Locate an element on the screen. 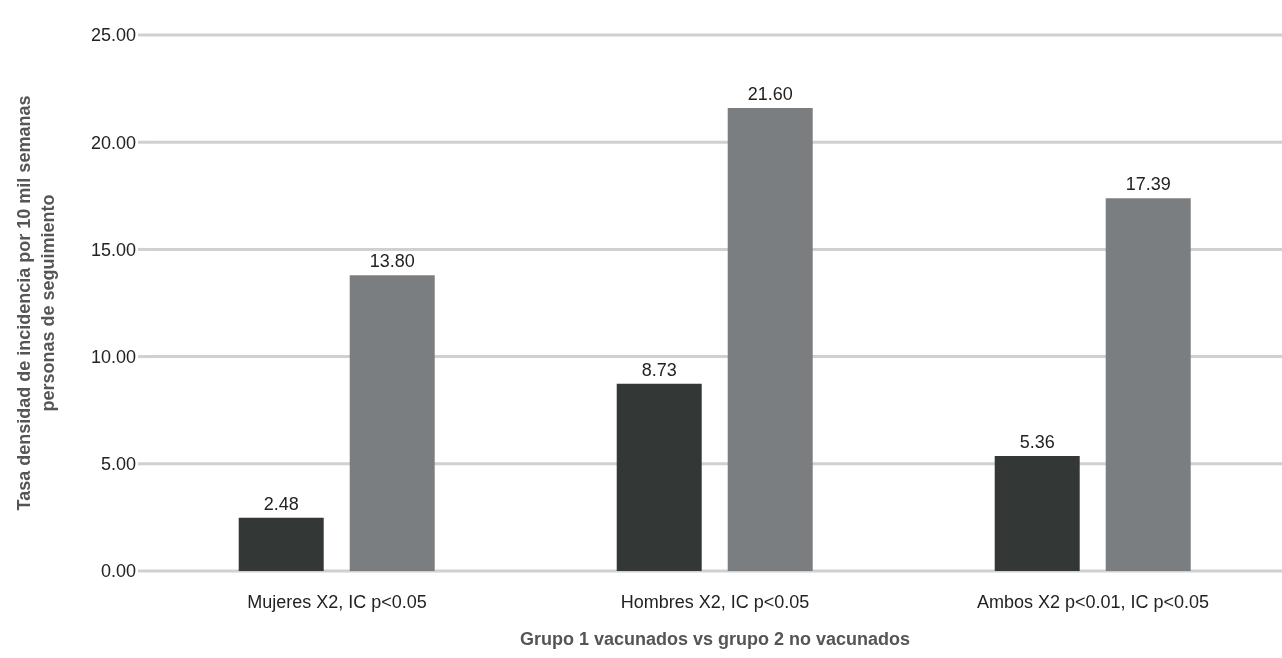  y-axis-title: Tasa densidad de incidencia por 10 mil semanas personas de seguimiento is located at coordinates (36, 303).